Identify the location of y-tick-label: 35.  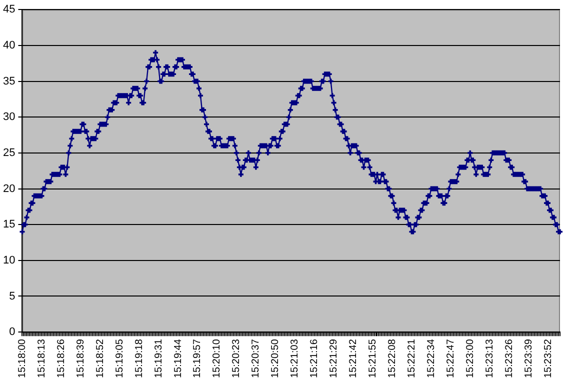
(9, 81).